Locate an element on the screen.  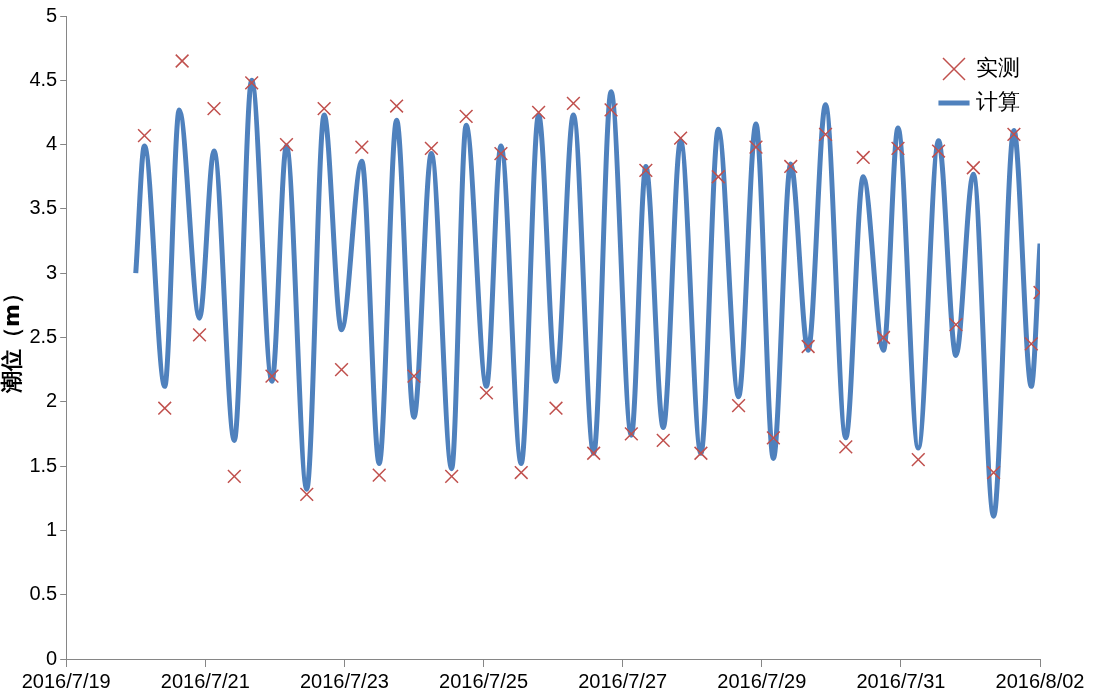
legend-label: 计算 is located at coordinates (998, 101).